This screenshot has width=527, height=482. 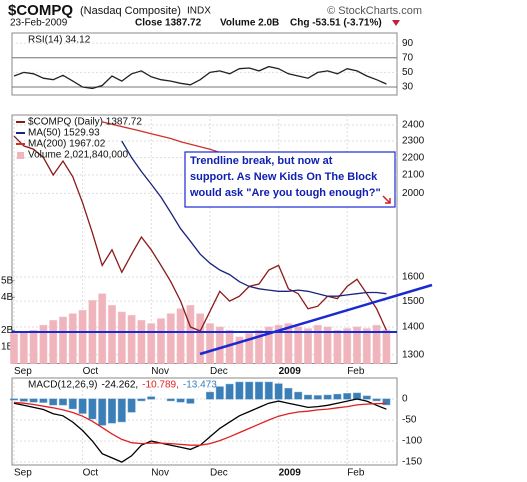 I want to click on y-tick-label: 2300, so click(x=413, y=141).